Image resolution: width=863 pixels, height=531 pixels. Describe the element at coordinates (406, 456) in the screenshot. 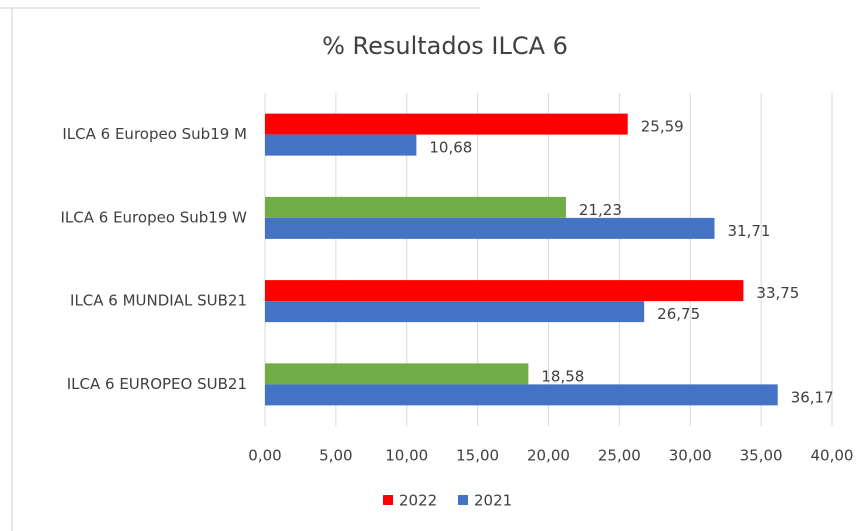

I see `x-tick-label: 10,00` at that location.